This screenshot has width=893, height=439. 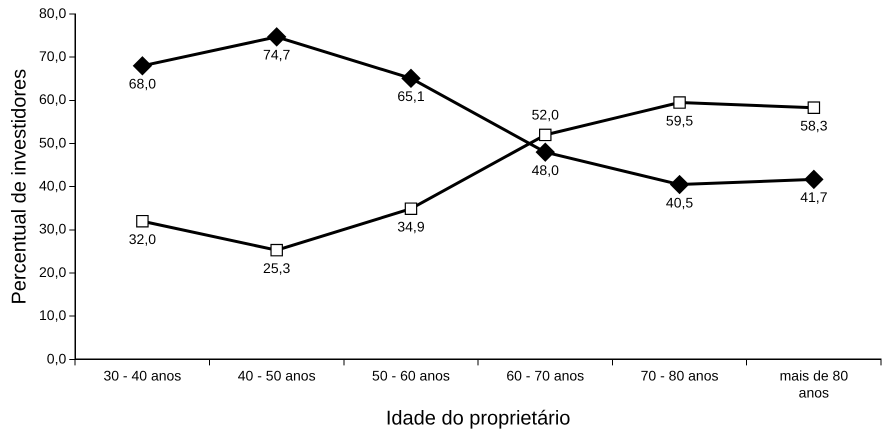 I want to click on data-label: 52,0, so click(x=546, y=114).